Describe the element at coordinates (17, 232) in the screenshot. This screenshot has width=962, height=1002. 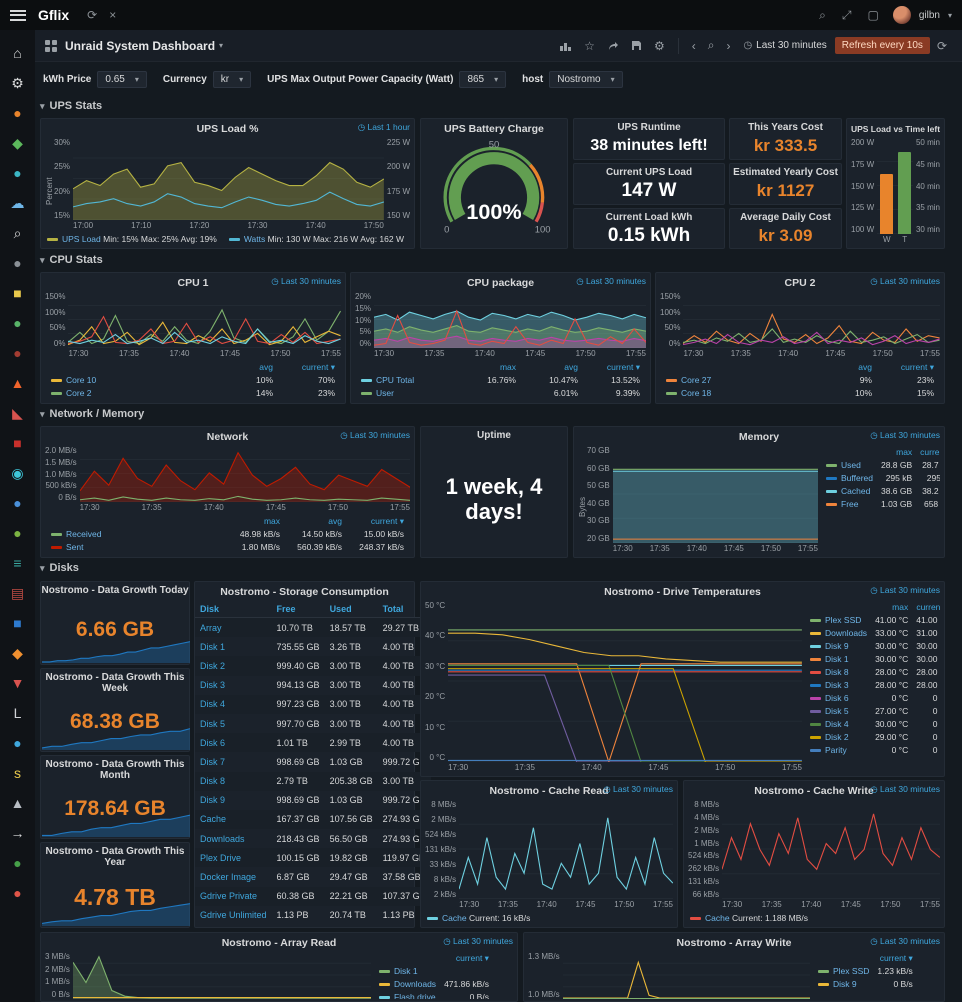
I see `search-icon: ⌕` at that location.